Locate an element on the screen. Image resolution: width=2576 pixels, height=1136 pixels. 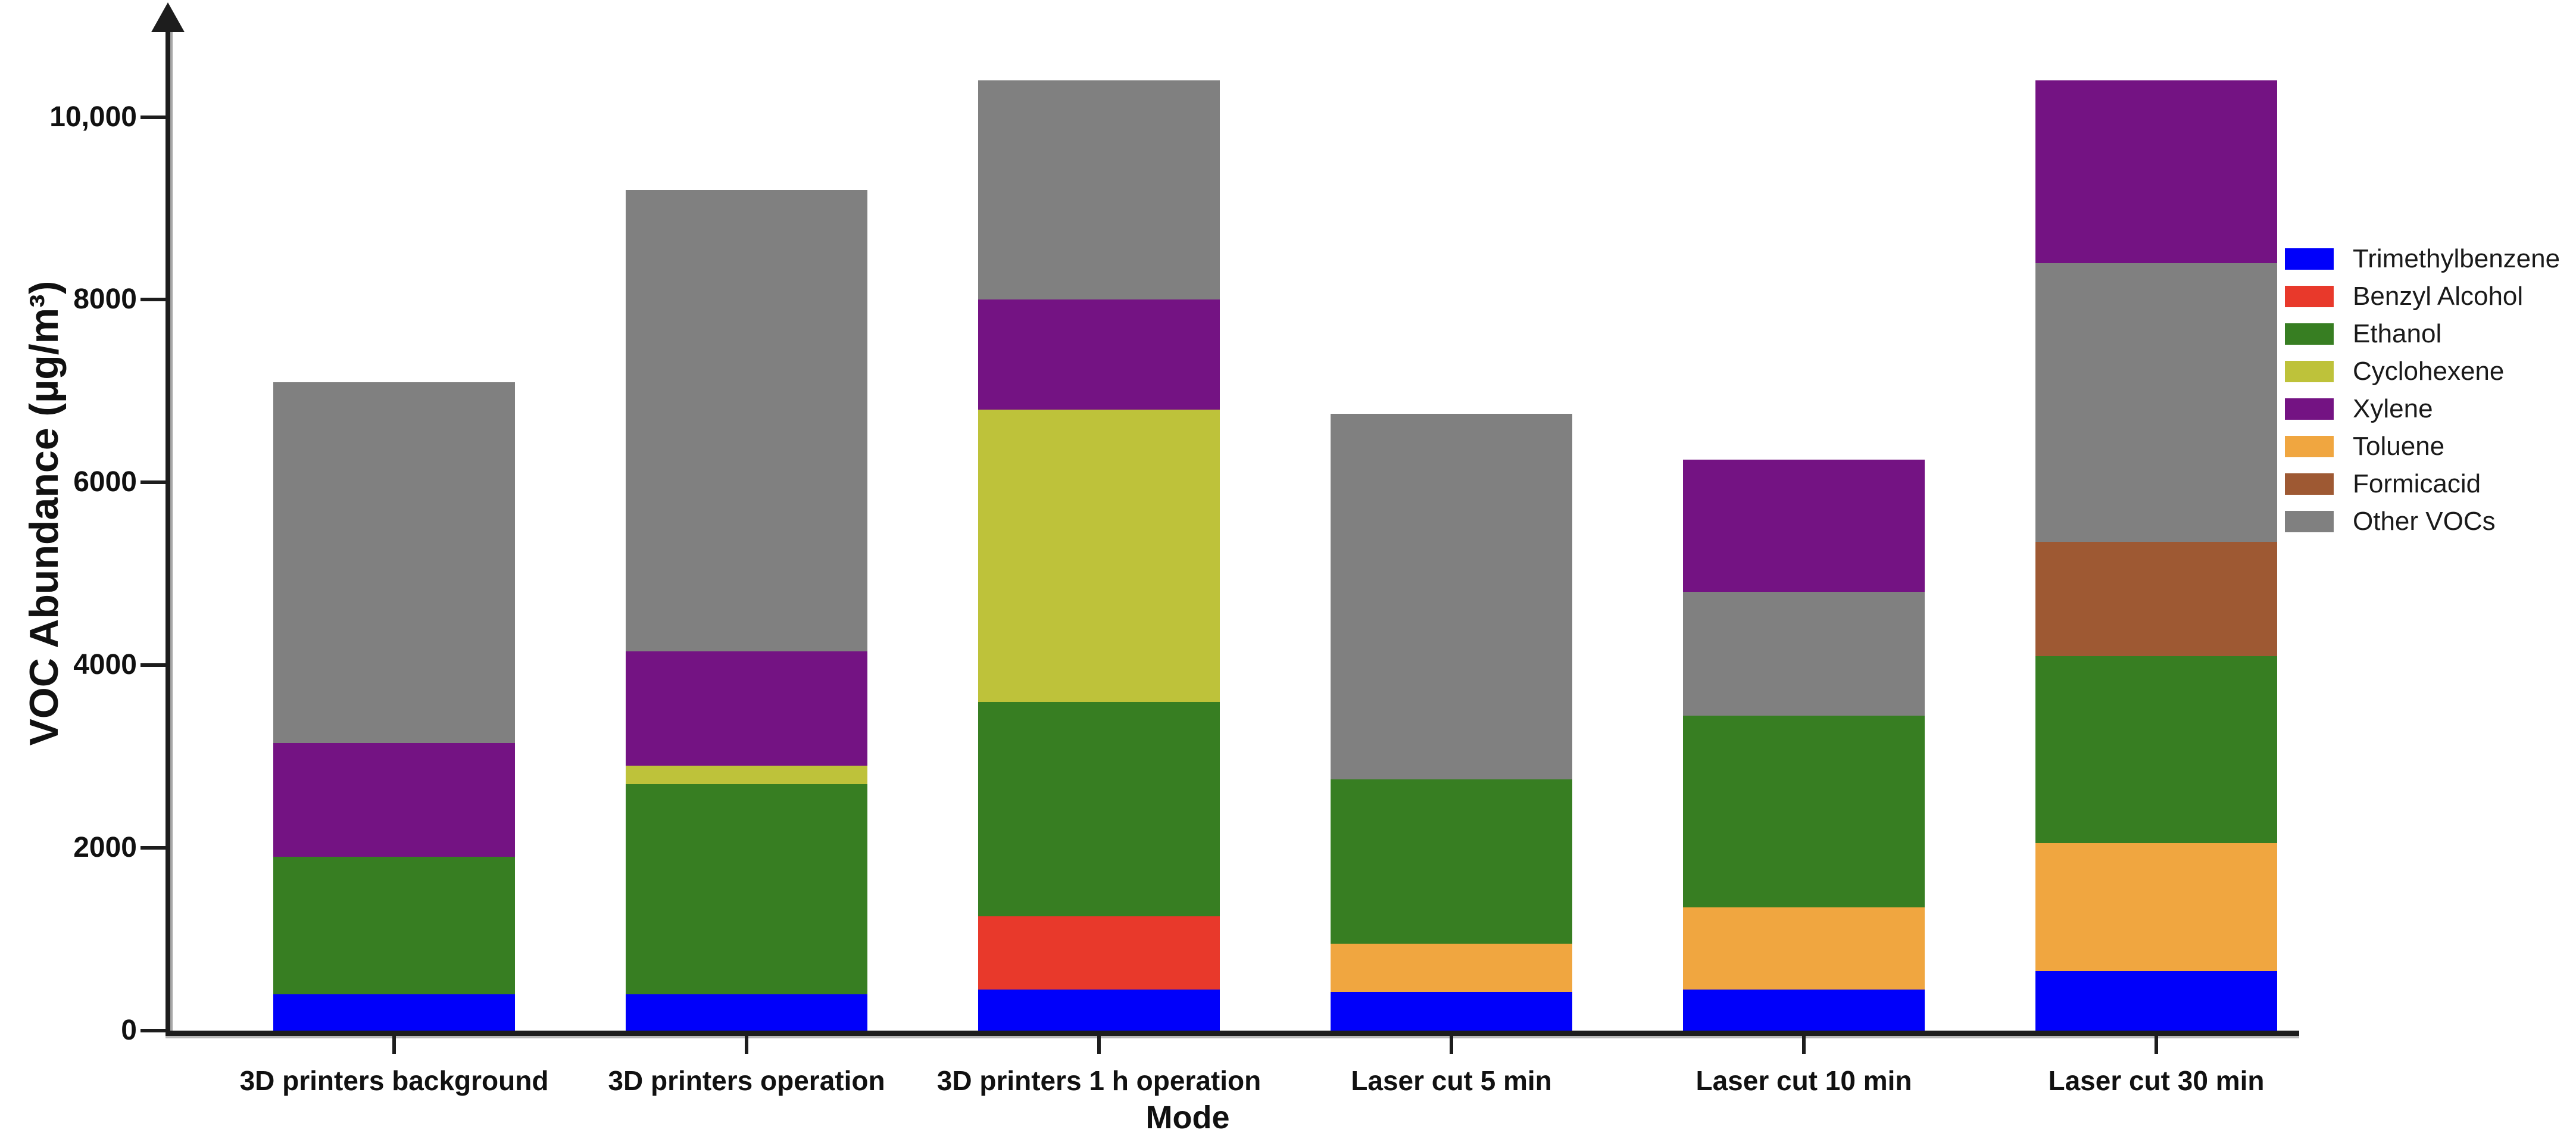
bar-segment-formicacid is located at coordinates (2156, 599).